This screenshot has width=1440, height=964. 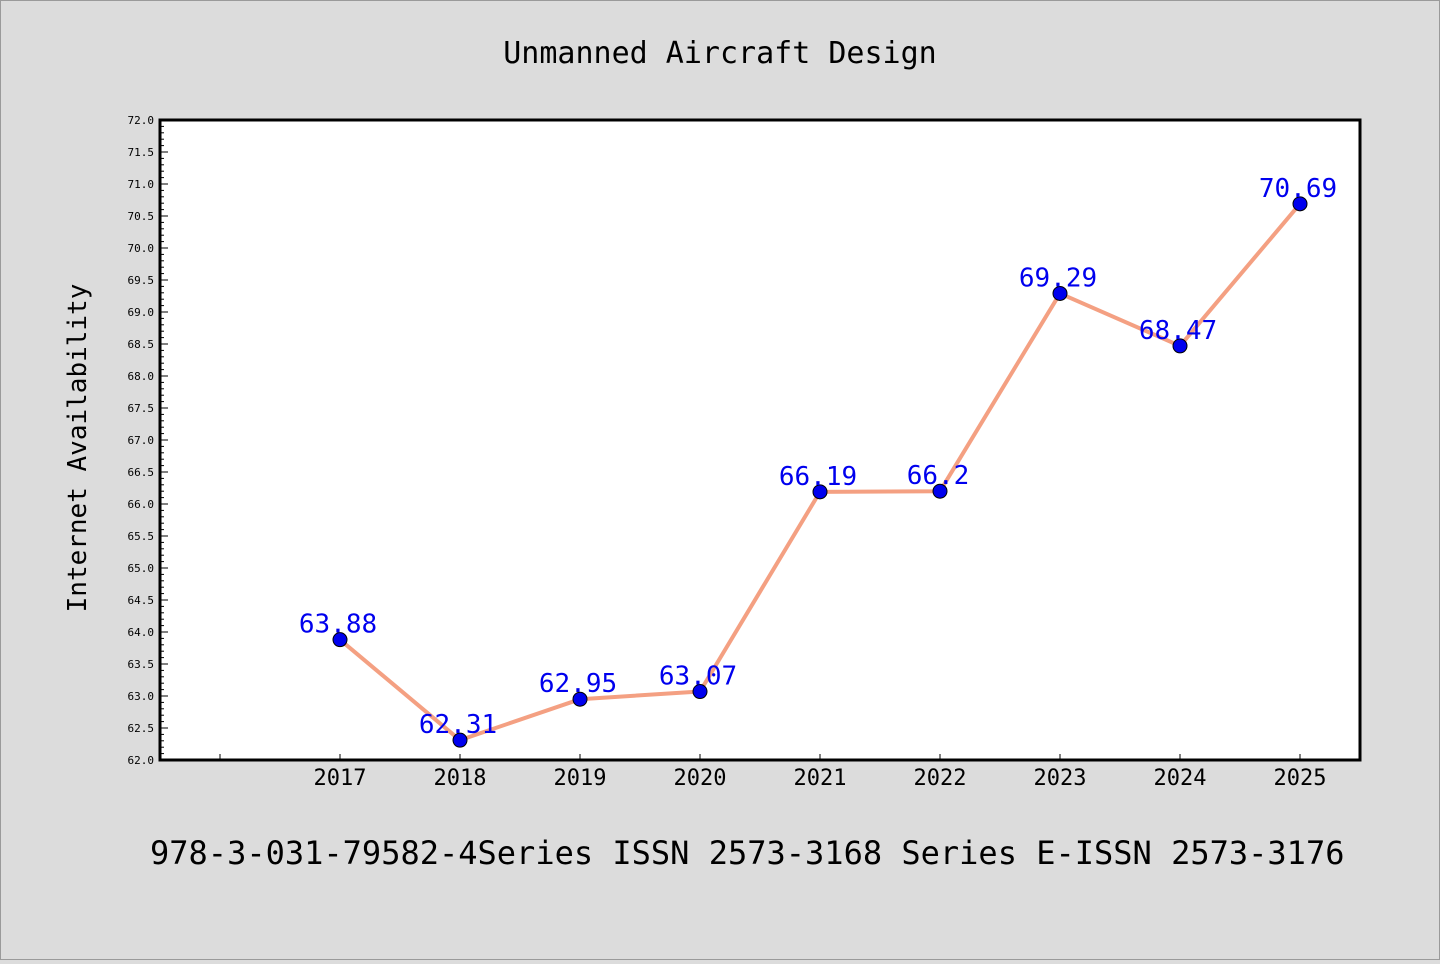 What do you see at coordinates (460, 778) in the screenshot?
I see `x-tick-label: 2018` at bounding box center [460, 778].